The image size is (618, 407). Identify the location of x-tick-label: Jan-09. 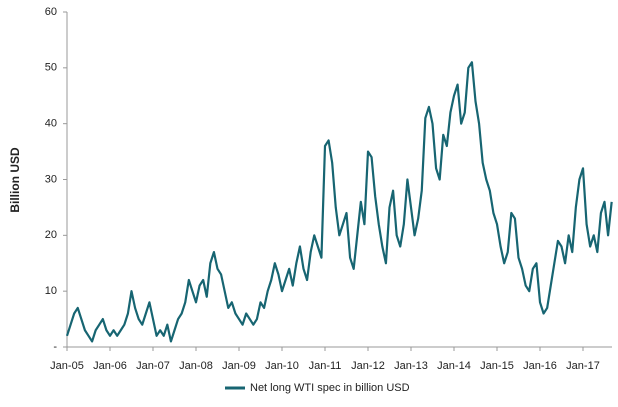
(239, 366).